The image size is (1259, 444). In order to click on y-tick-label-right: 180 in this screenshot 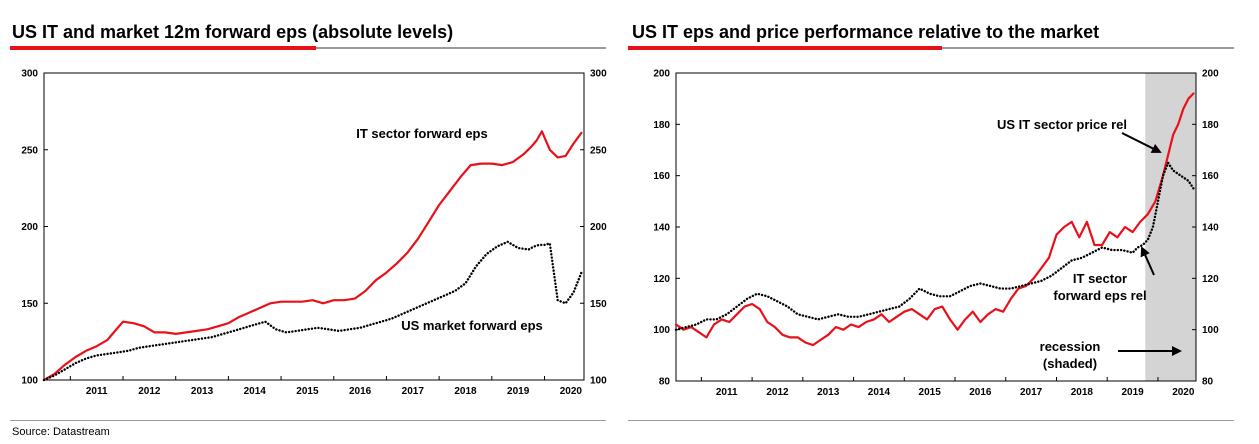, I will do `click(1210, 125)`.